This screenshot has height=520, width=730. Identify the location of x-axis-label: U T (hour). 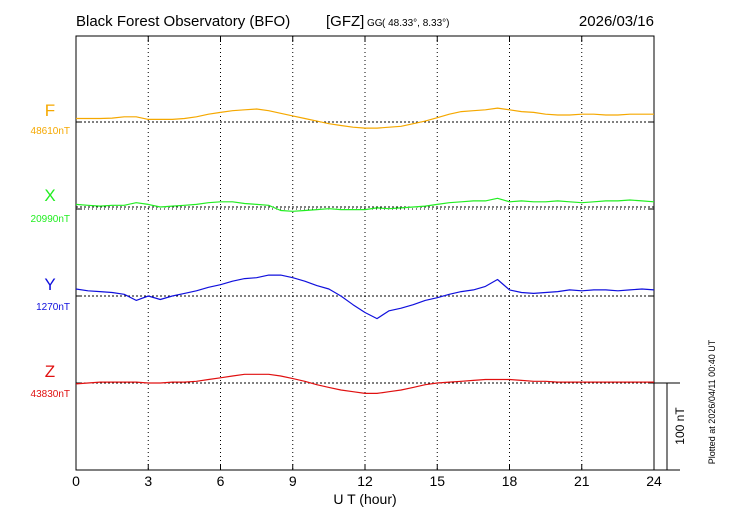
(364, 499).